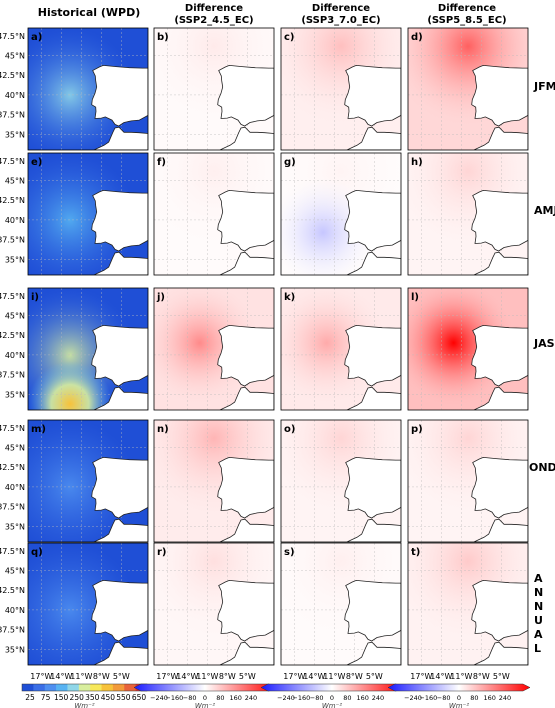 This screenshot has height=708, width=555. Describe the element at coordinates (354, 676) in the screenshot. I see `lon-tick-label: 8°W` at that location.